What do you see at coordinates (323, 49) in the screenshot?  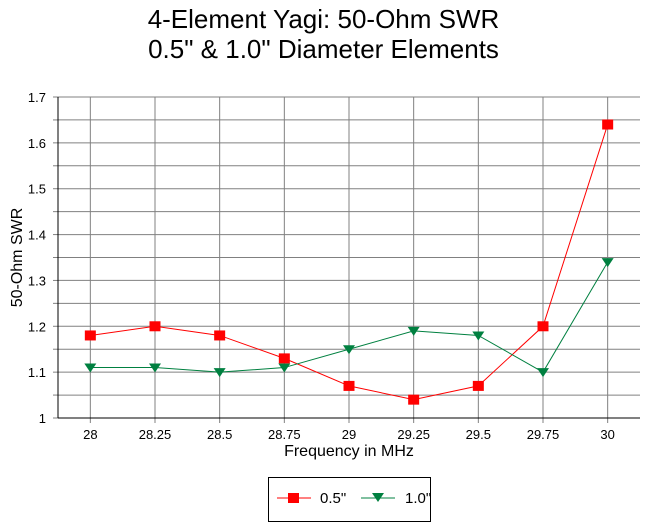 I see `chart-subtitle: 0.5" & 1.0" Diameter Elements` at bounding box center [323, 49].